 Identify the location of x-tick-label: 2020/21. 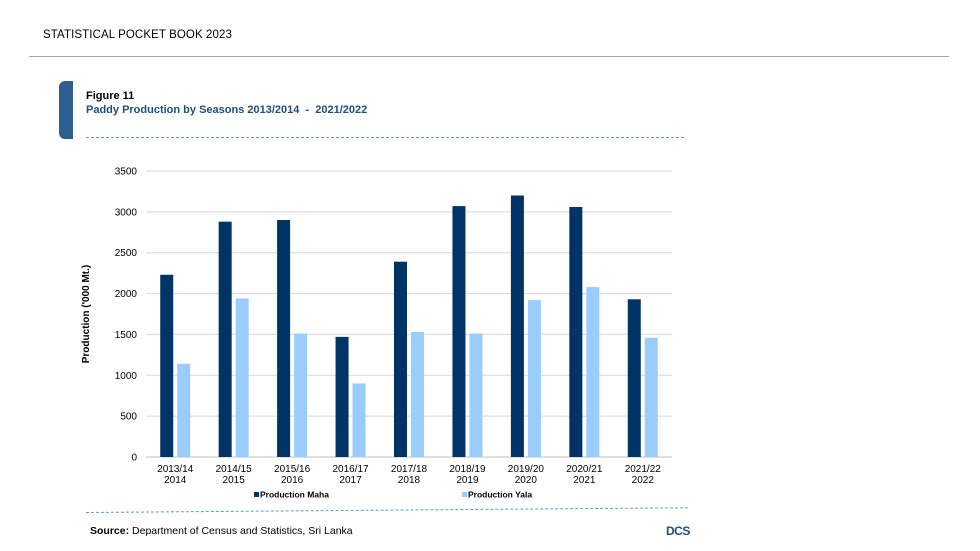
(584, 469).